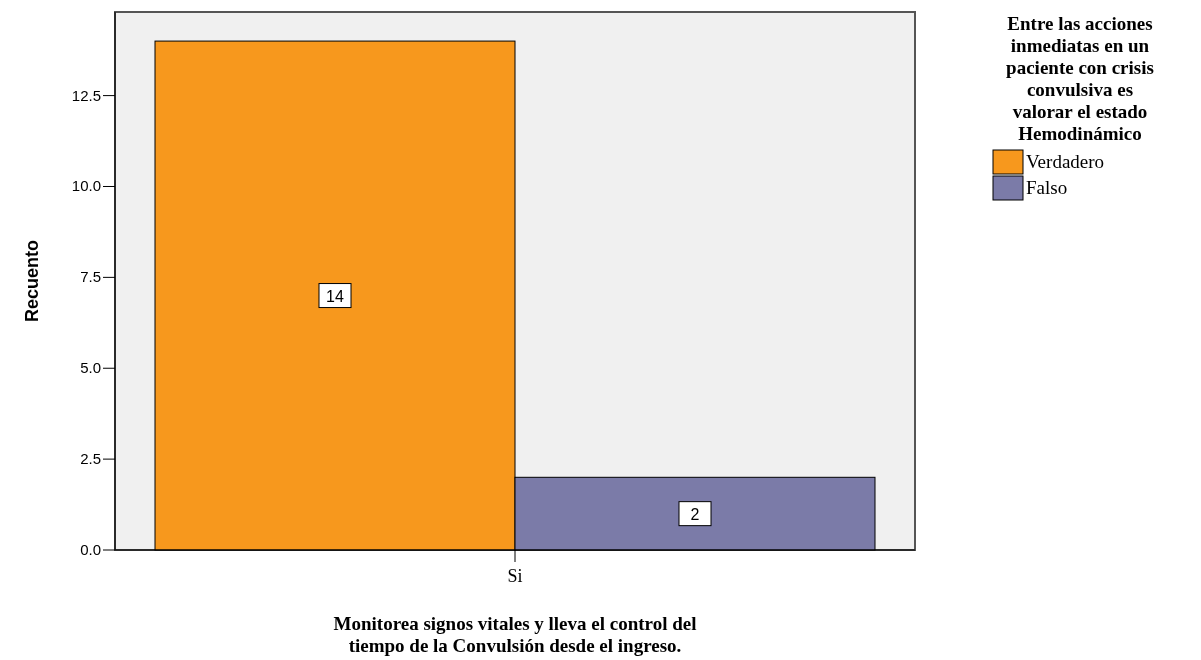 This screenshot has height=660, width=1201. What do you see at coordinates (32, 281) in the screenshot?
I see `y-axis-title: Recuento` at bounding box center [32, 281].